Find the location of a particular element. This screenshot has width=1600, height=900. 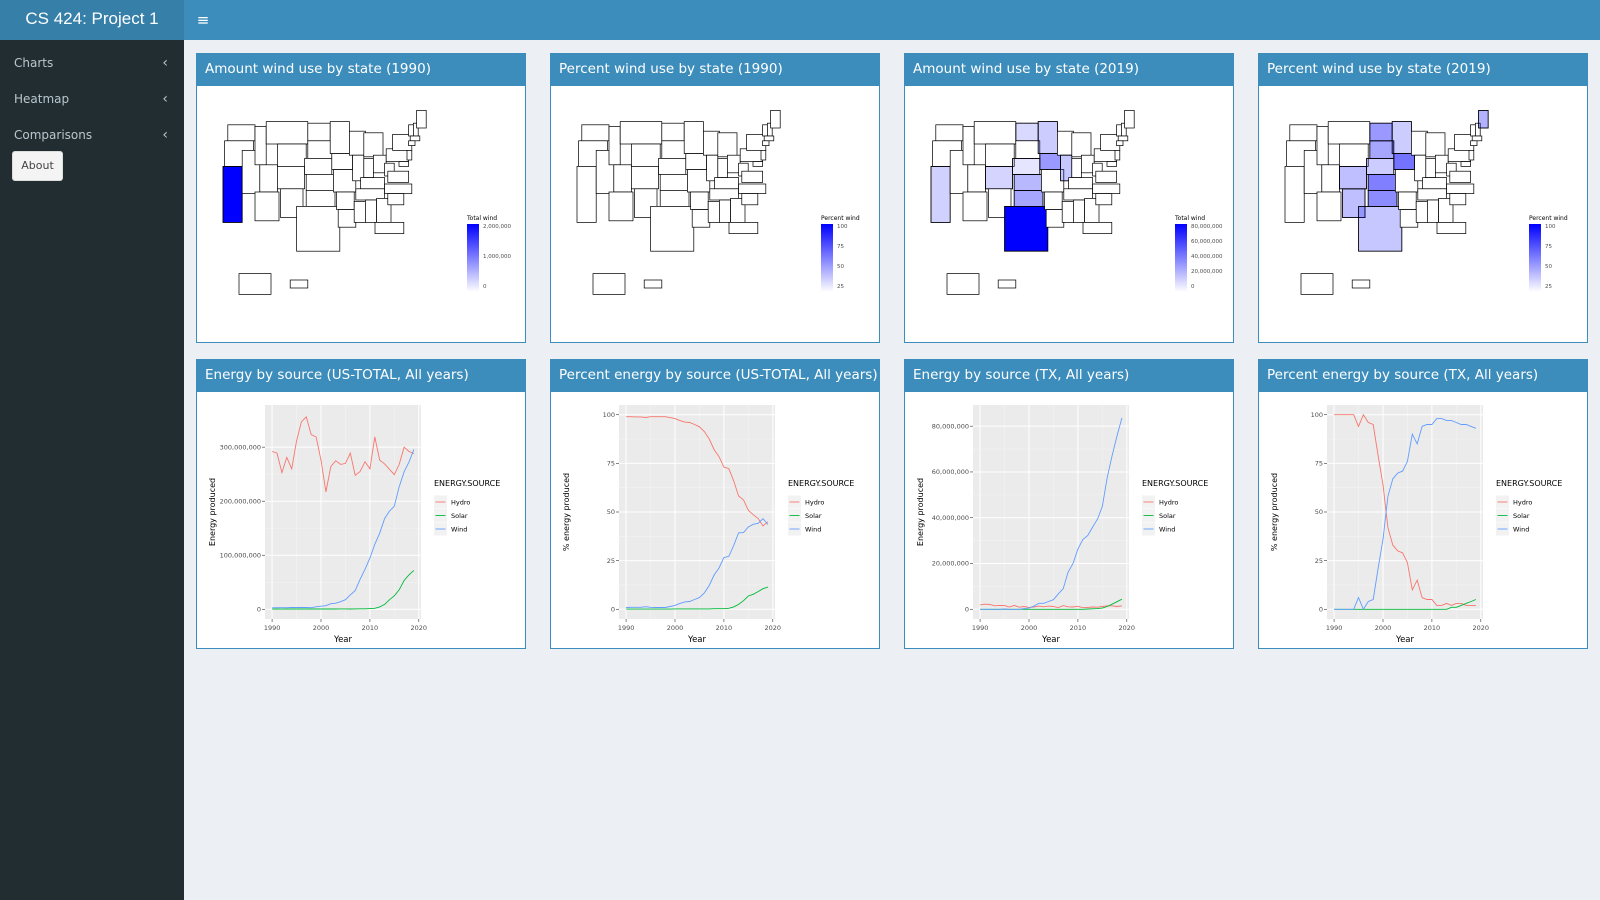

state-la is located at coordinates (701, 218).